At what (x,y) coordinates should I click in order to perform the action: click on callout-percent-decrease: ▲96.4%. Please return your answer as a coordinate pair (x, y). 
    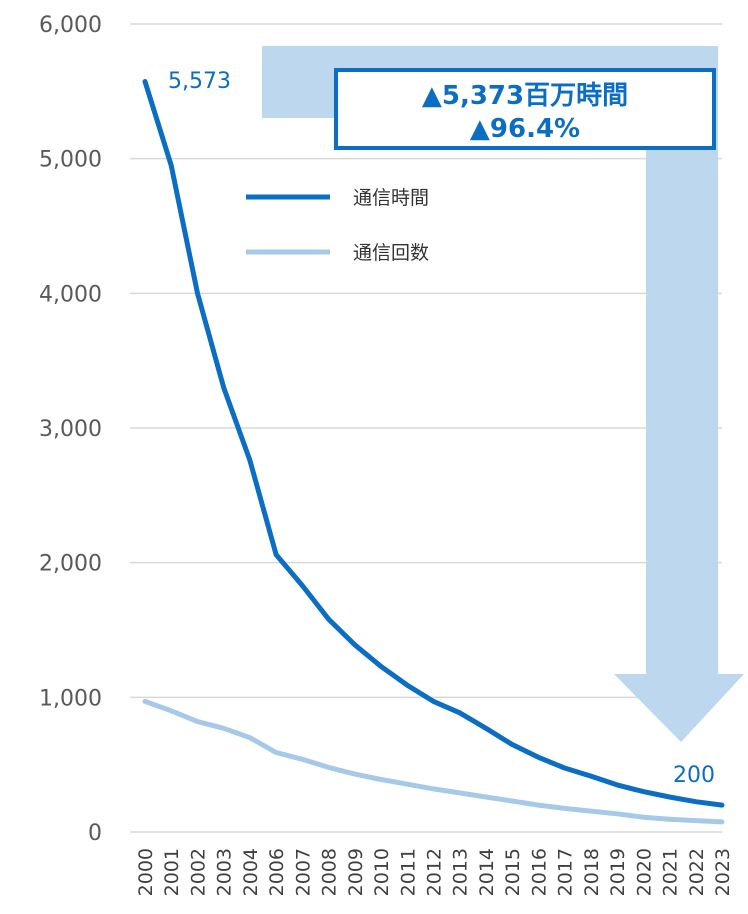
    Looking at the image, I should click on (525, 129).